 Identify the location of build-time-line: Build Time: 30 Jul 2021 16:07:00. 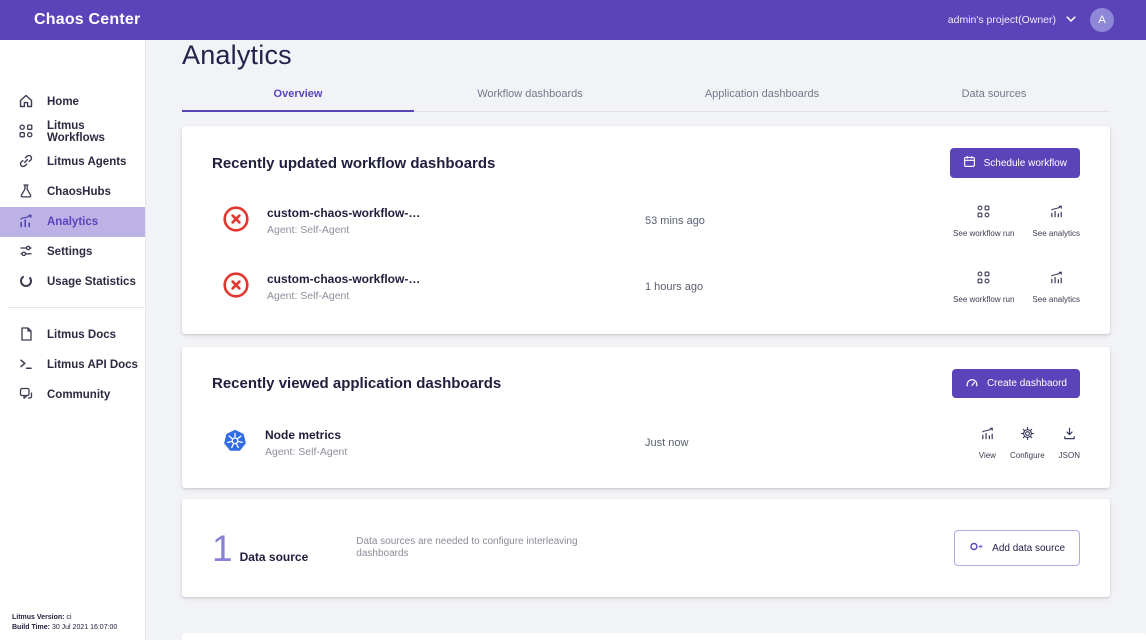
(65, 627).